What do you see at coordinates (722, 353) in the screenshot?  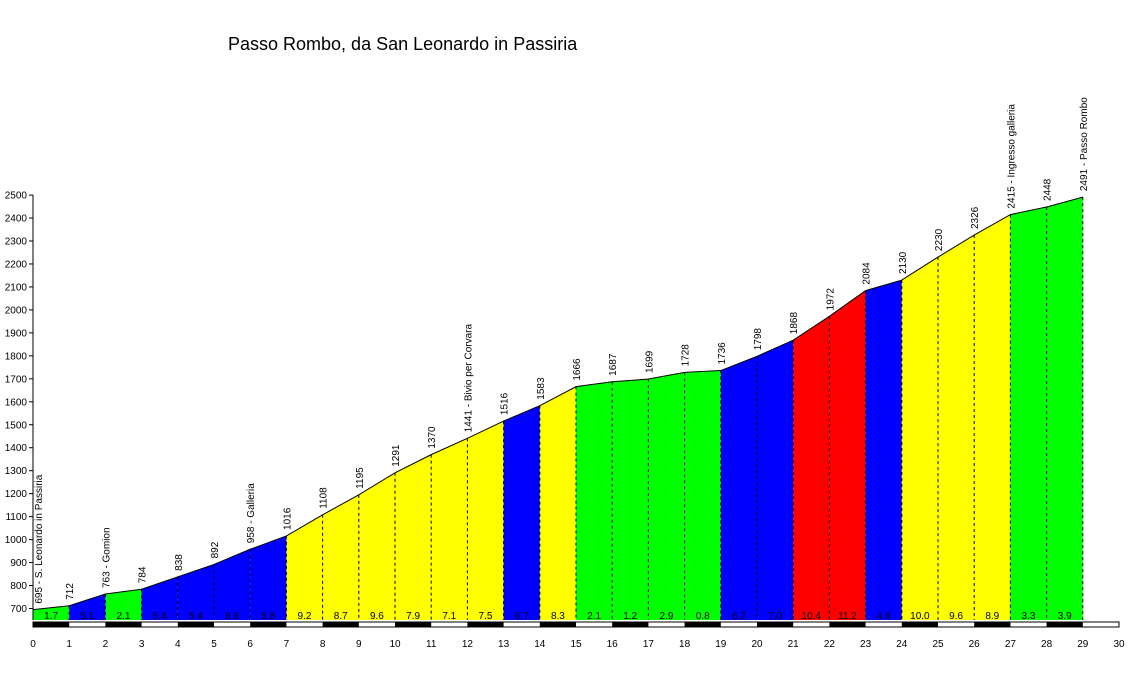 I see `altitude-label-km-19: 1736` at bounding box center [722, 353].